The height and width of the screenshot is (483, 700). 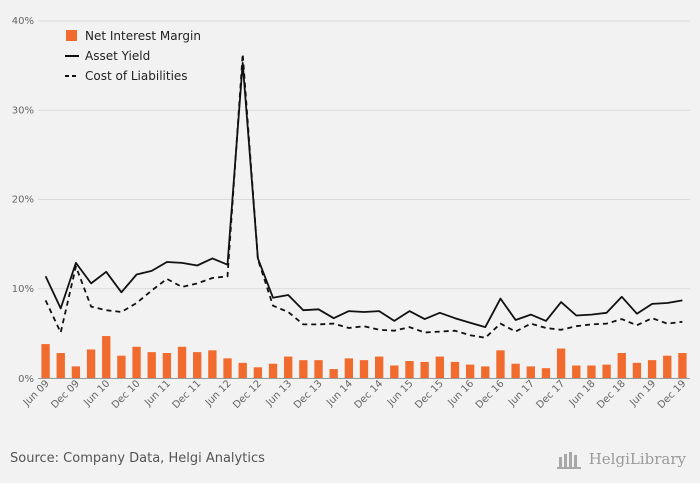 What do you see at coordinates (400, 393) in the screenshot?
I see `x-tick-label: Jun 15` at bounding box center [400, 393].